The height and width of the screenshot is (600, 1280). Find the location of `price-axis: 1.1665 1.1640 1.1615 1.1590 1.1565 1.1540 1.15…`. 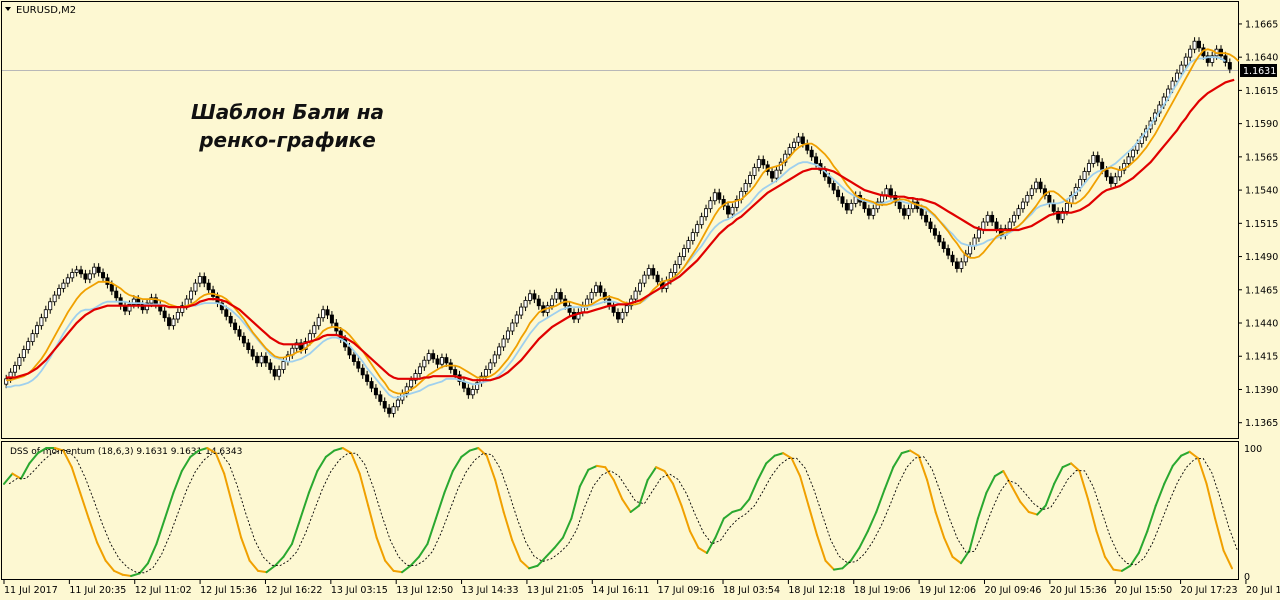

price-axis: 1.1665 1.1640 1.1615 1.1590 1.1565 1.1540 1.15… is located at coordinates (1258, 224).